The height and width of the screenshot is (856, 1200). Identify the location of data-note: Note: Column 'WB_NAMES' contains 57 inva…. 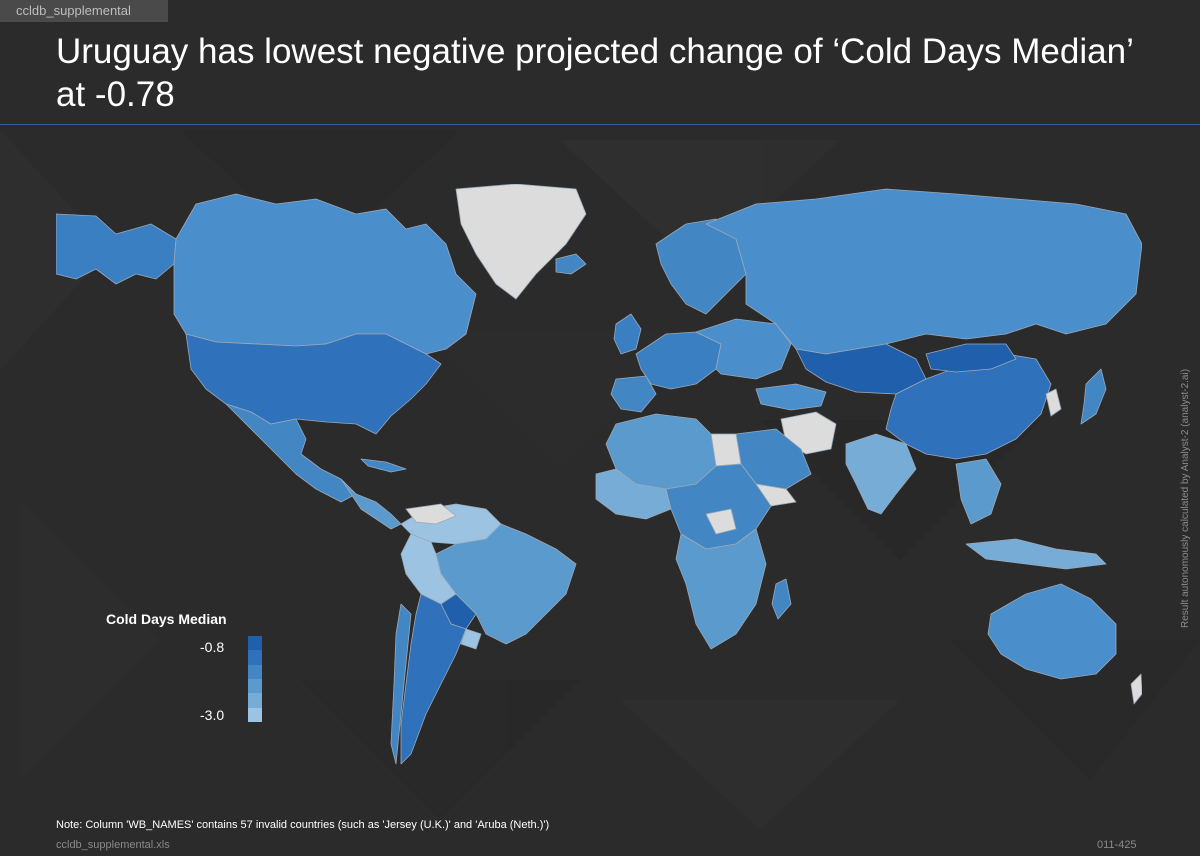
(303, 825).